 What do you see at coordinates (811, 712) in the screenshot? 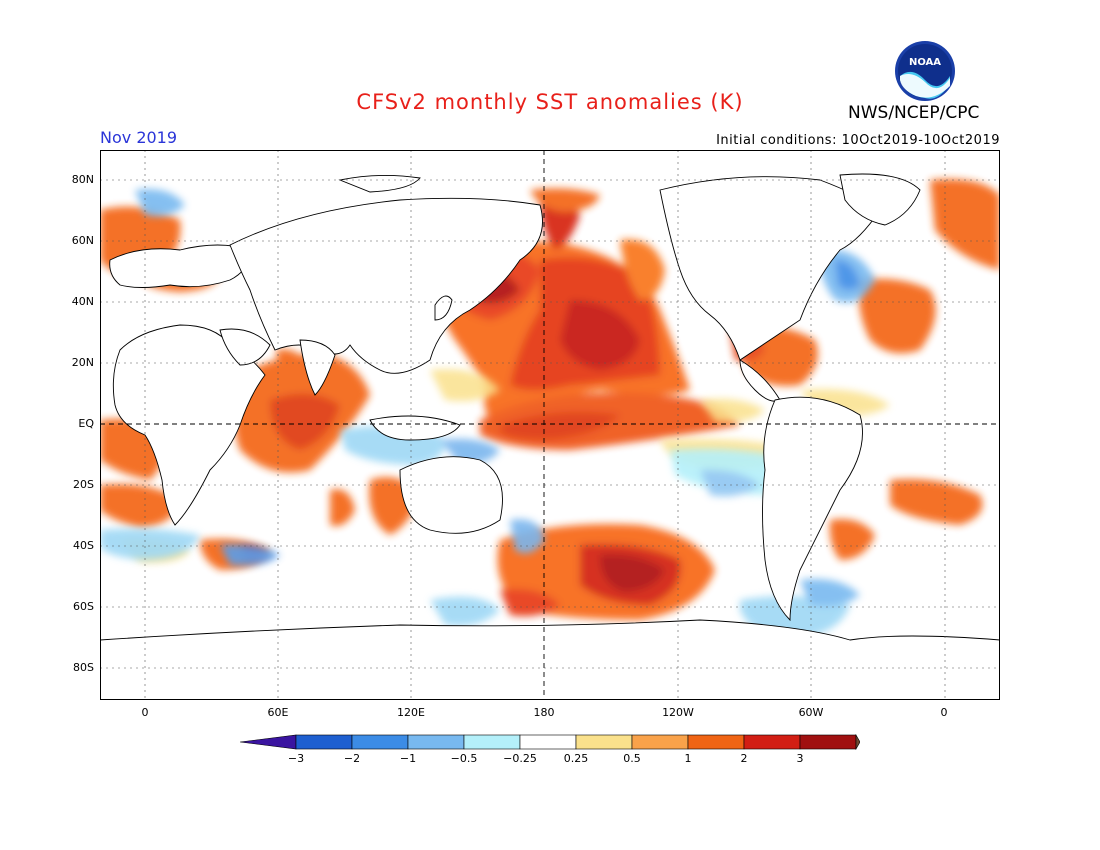
I see `lon-tick-label: 60W` at bounding box center [811, 712].